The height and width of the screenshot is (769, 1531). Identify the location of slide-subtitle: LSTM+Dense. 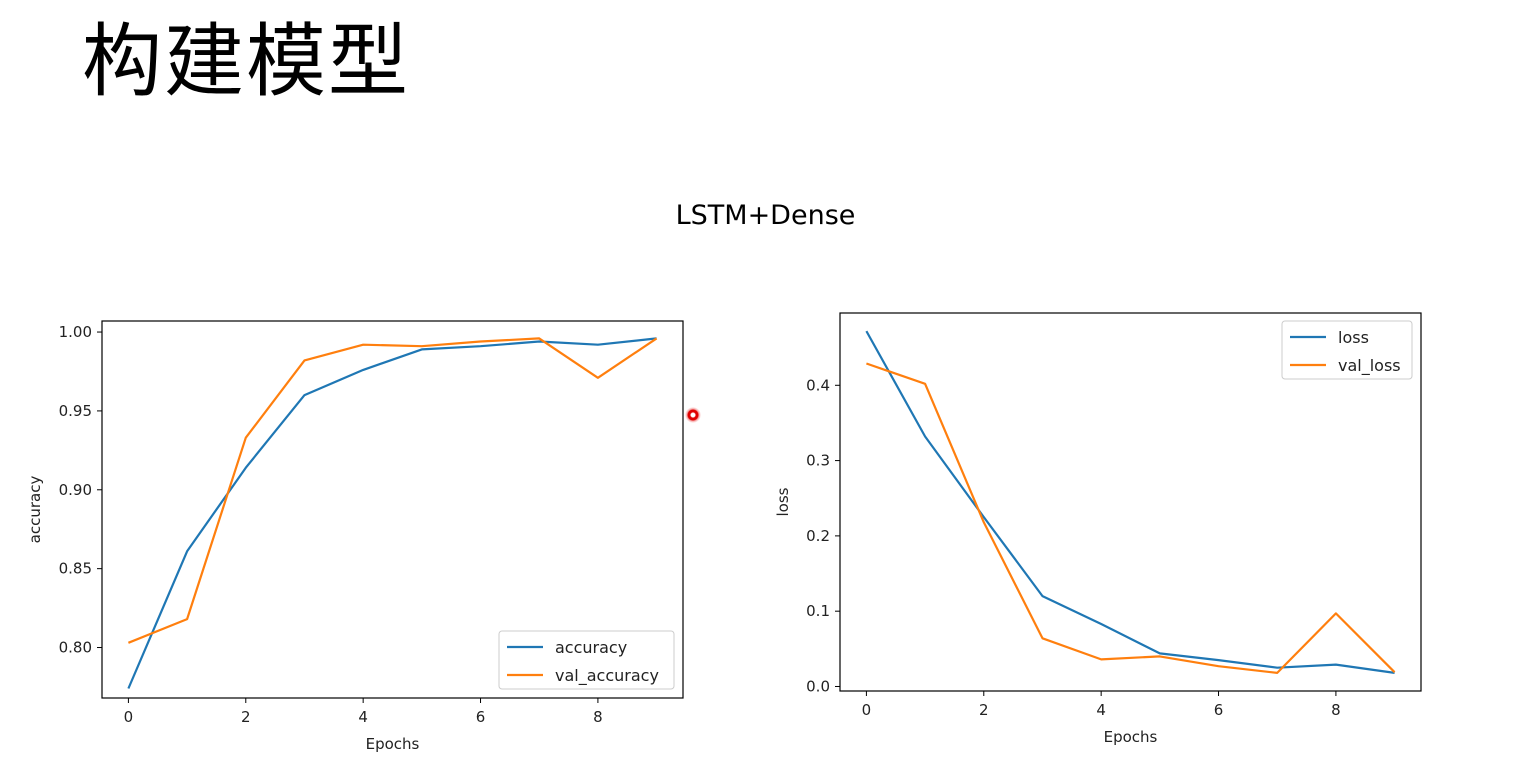
(765, 215).